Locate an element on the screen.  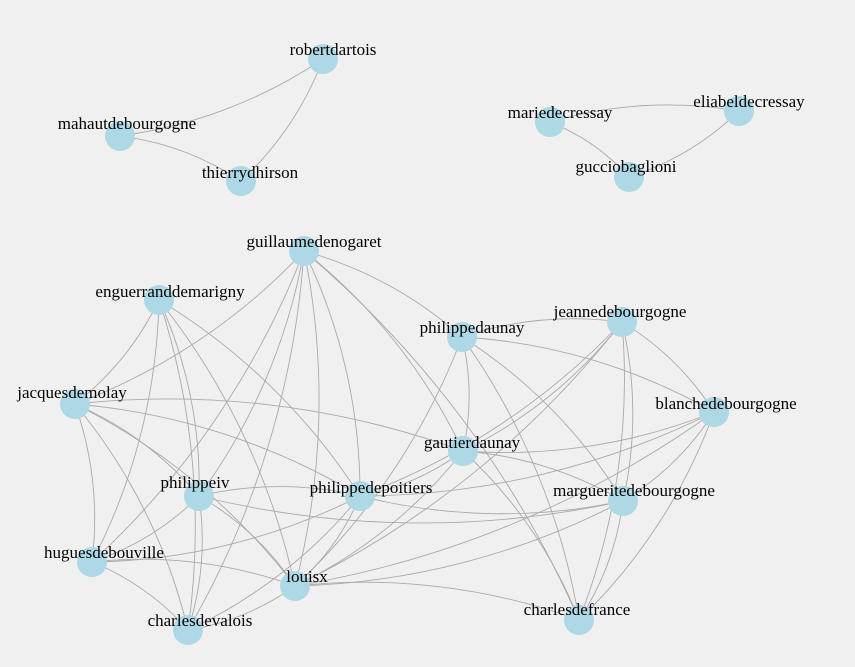
edge-guillaumedenogaret-huguesdebouville is located at coordinates (198, 406).